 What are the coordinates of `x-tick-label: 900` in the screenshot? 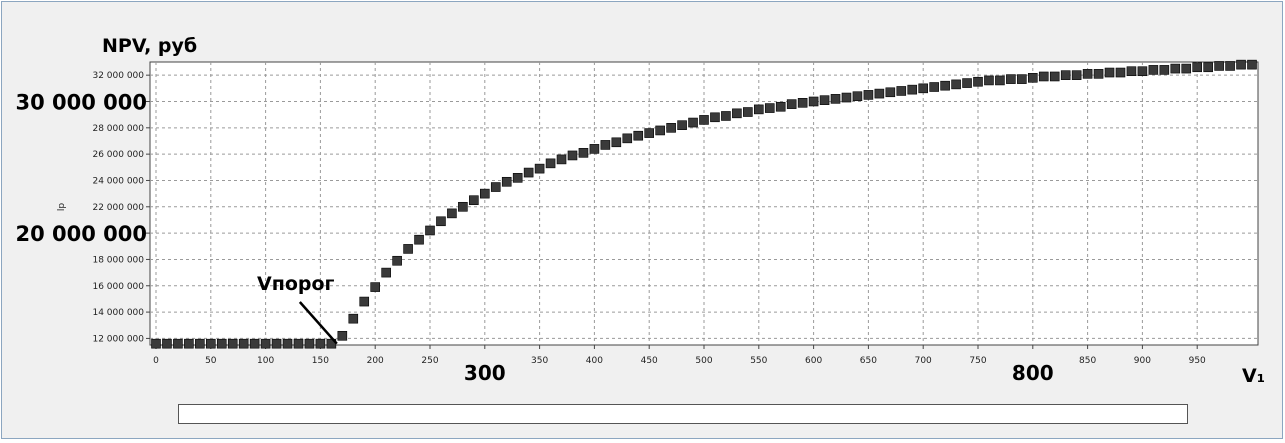 It's located at (1142, 361).